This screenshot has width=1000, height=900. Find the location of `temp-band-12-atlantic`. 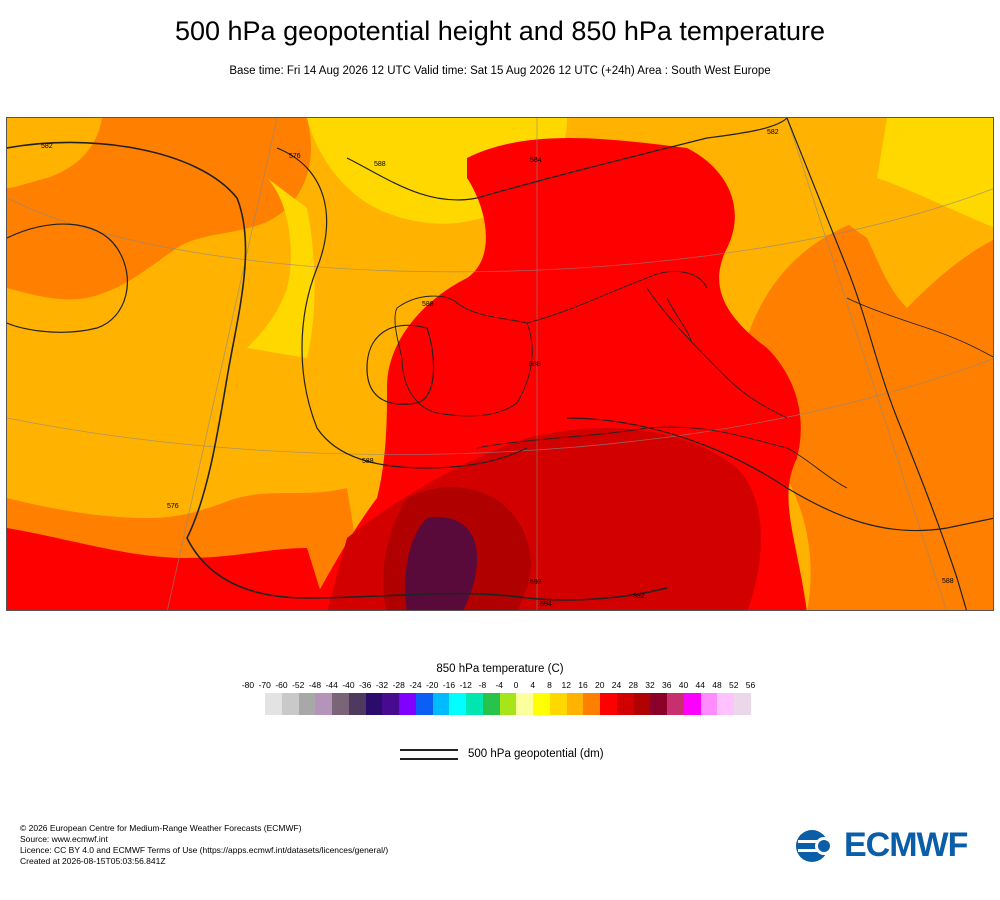

temp-band-12-atlantic is located at coordinates (281, 268).